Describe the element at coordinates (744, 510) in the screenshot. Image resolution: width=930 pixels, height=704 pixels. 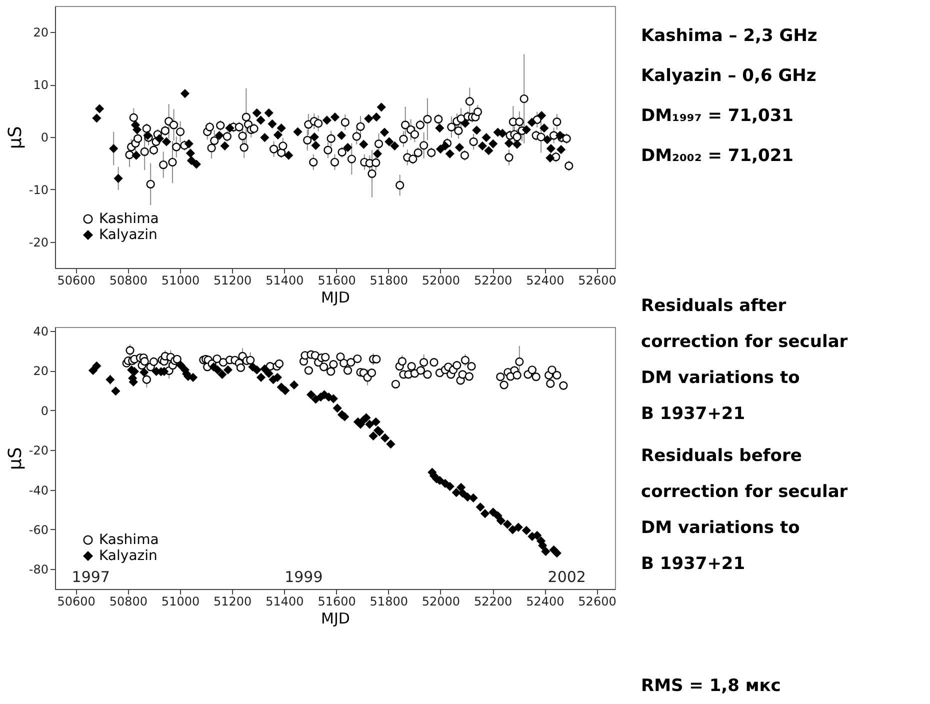
I see `text: Residuals before correction for secular DM variations to B 1937+21` at that location.